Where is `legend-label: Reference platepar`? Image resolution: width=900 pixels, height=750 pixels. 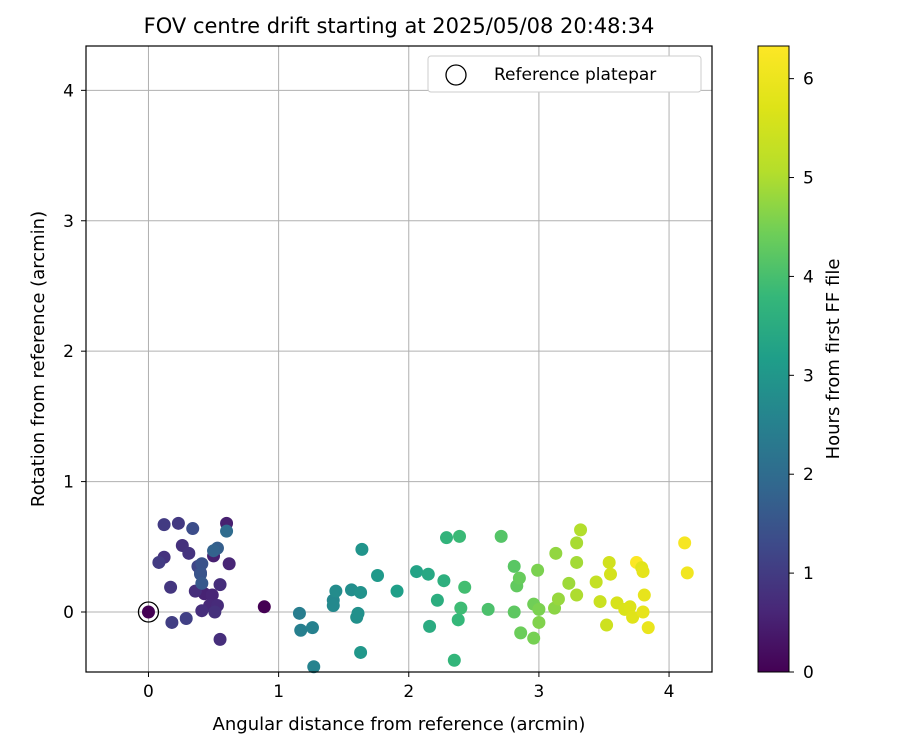
legend-label: Reference platepar is located at coordinates (575, 75).